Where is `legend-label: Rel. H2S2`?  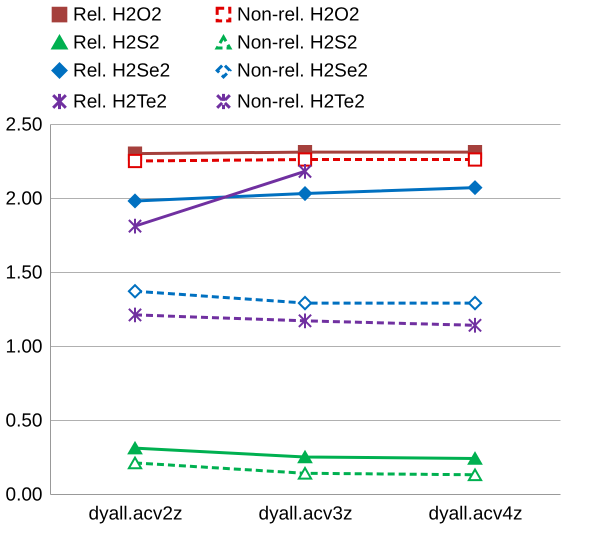
legend-label: Rel. H2S2 is located at coordinates (116, 43).